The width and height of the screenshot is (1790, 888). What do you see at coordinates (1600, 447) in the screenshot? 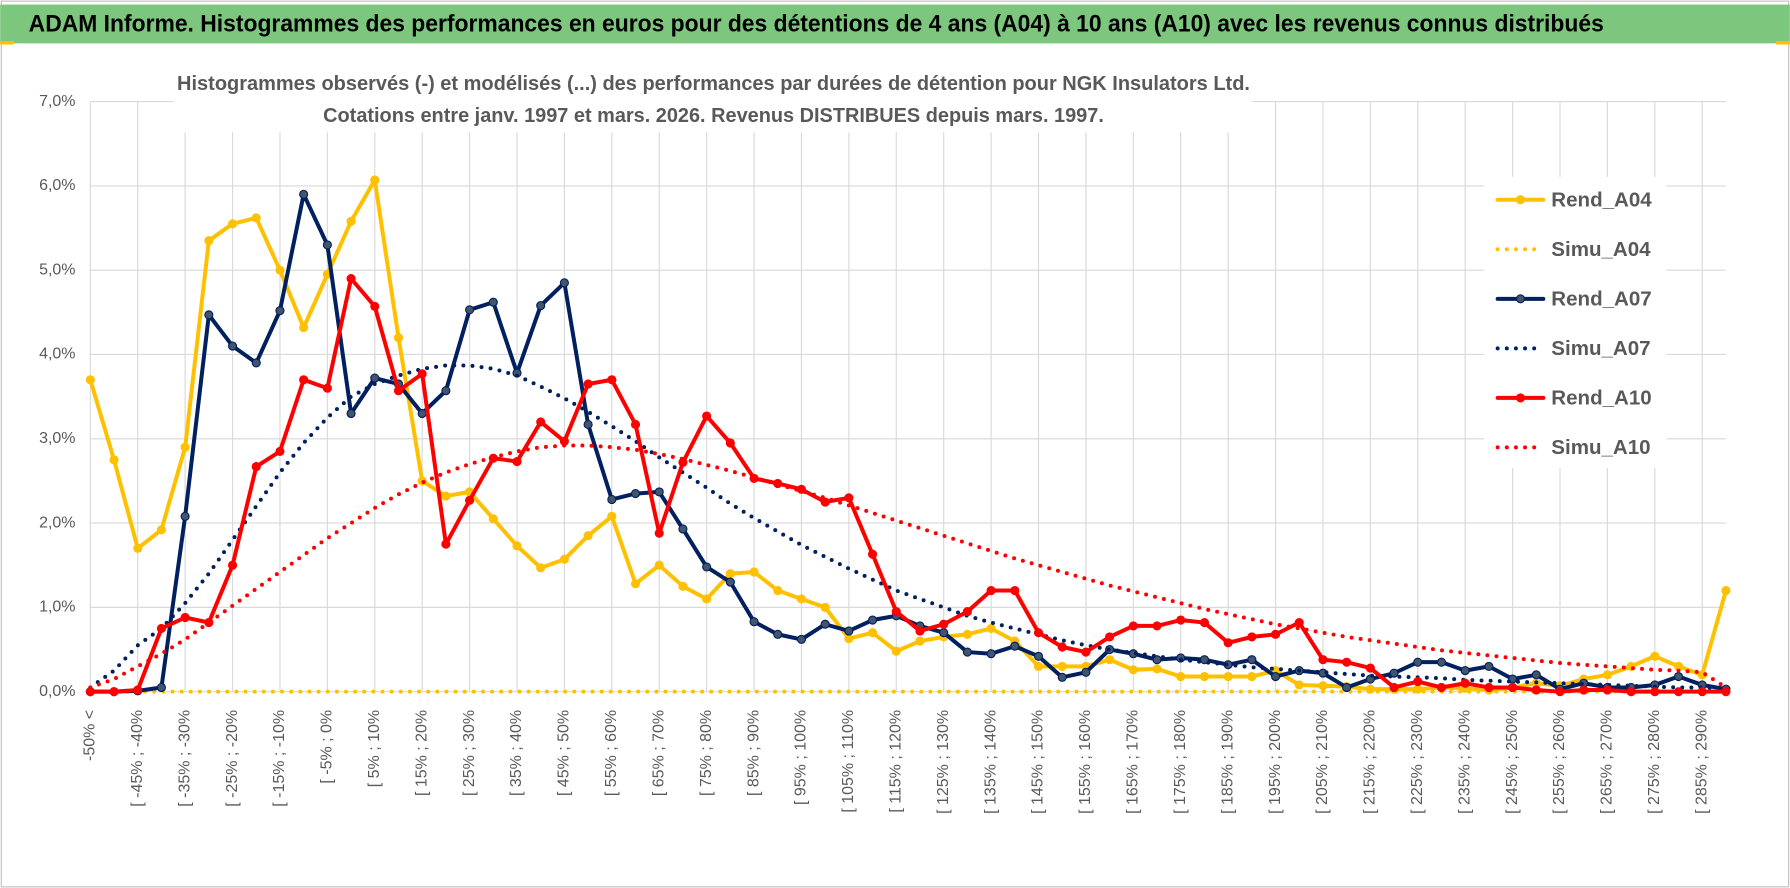
I see `legend-label: Simu_A10` at bounding box center [1600, 447].